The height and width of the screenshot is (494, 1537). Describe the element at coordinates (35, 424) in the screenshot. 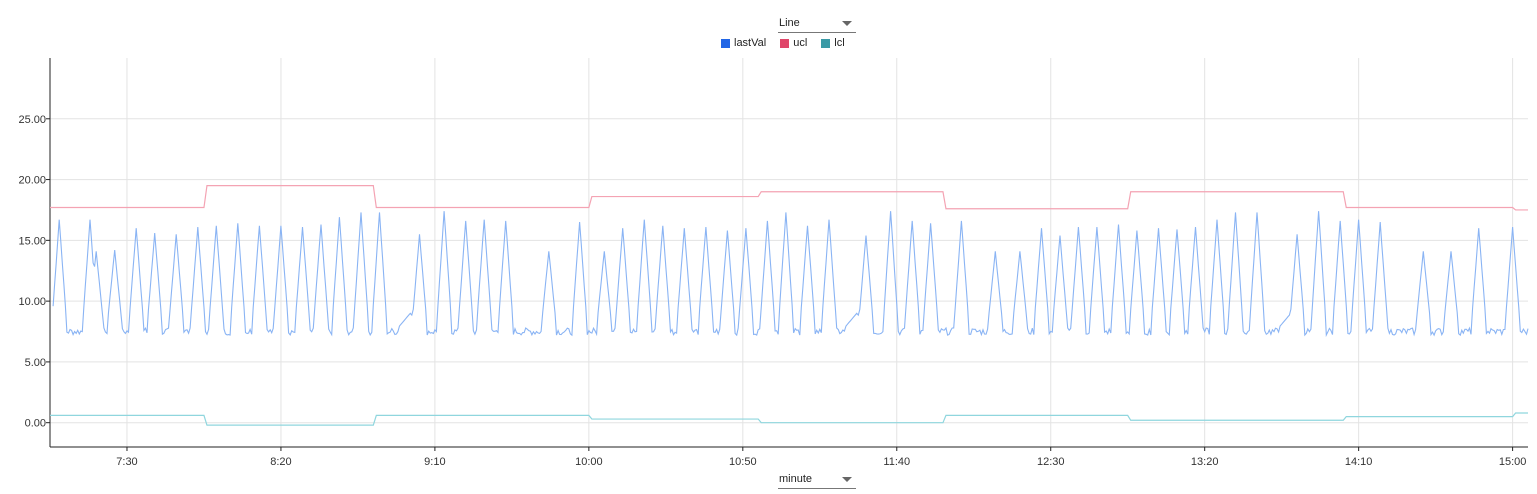

I see `y-tick-label: 0.00` at that location.